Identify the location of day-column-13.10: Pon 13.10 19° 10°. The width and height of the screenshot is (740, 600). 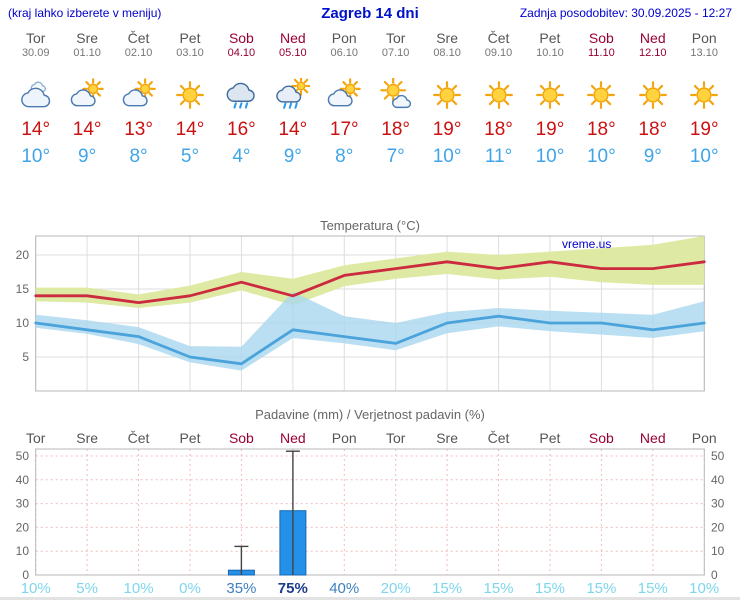
(703, 99).